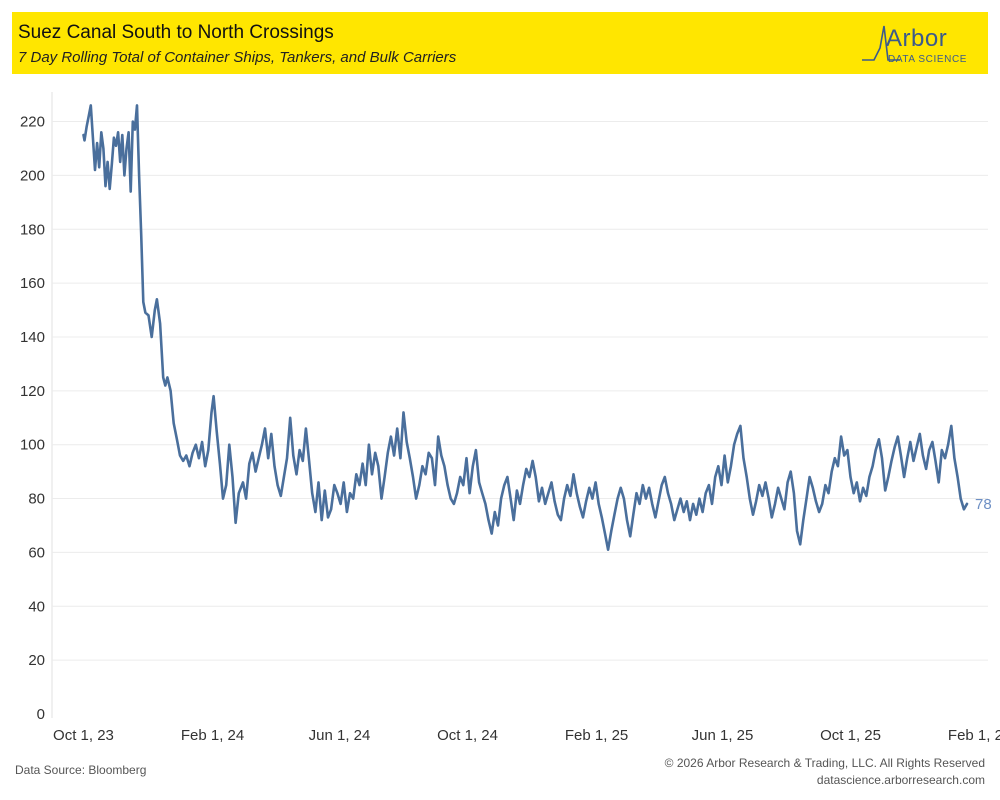  What do you see at coordinates (81, 770) in the screenshot?
I see `data-source: Data Source: Bloomberg` at bounding box center [81, 770].